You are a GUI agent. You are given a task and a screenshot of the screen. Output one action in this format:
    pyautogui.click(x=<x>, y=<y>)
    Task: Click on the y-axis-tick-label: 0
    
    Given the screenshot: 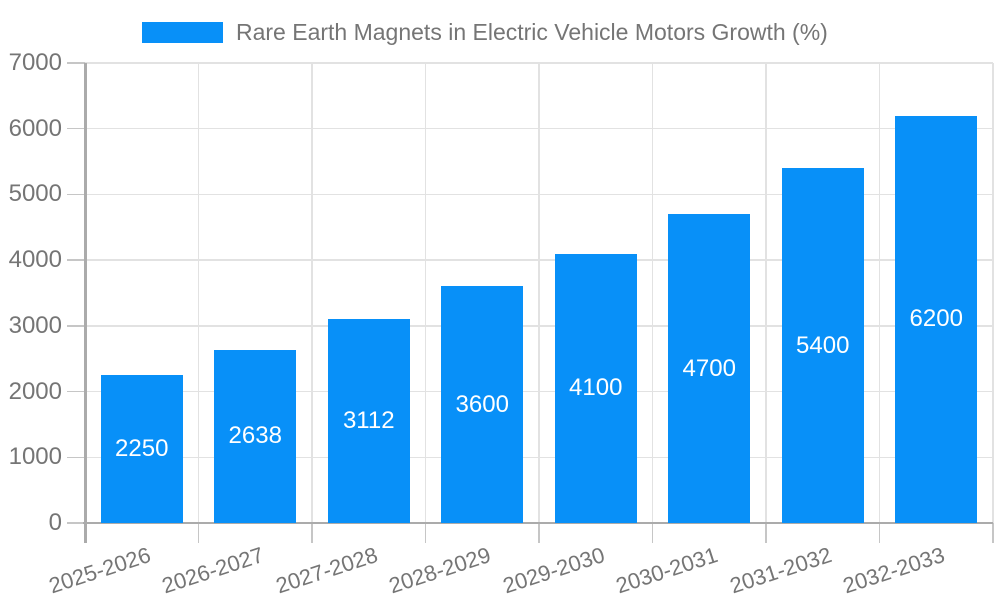 What is the action you would take?
    pyautogui.click(x=55, y=522)
    